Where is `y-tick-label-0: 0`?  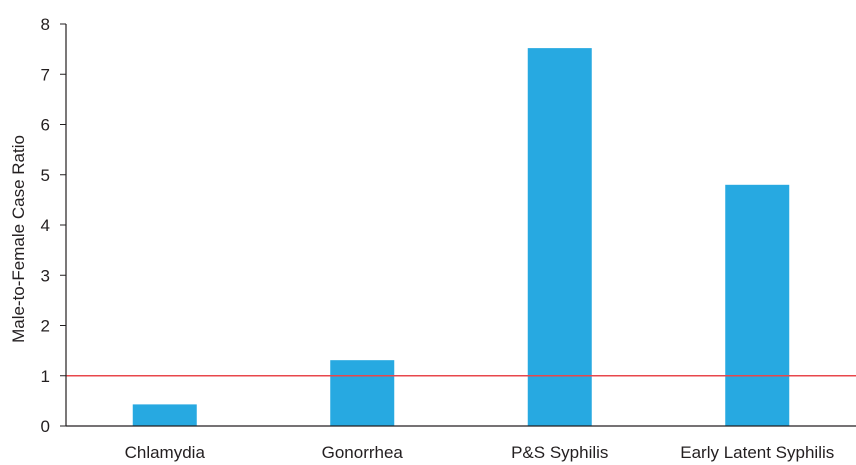
y-tick-label-0: 0 is located at coordinates (45, 426).